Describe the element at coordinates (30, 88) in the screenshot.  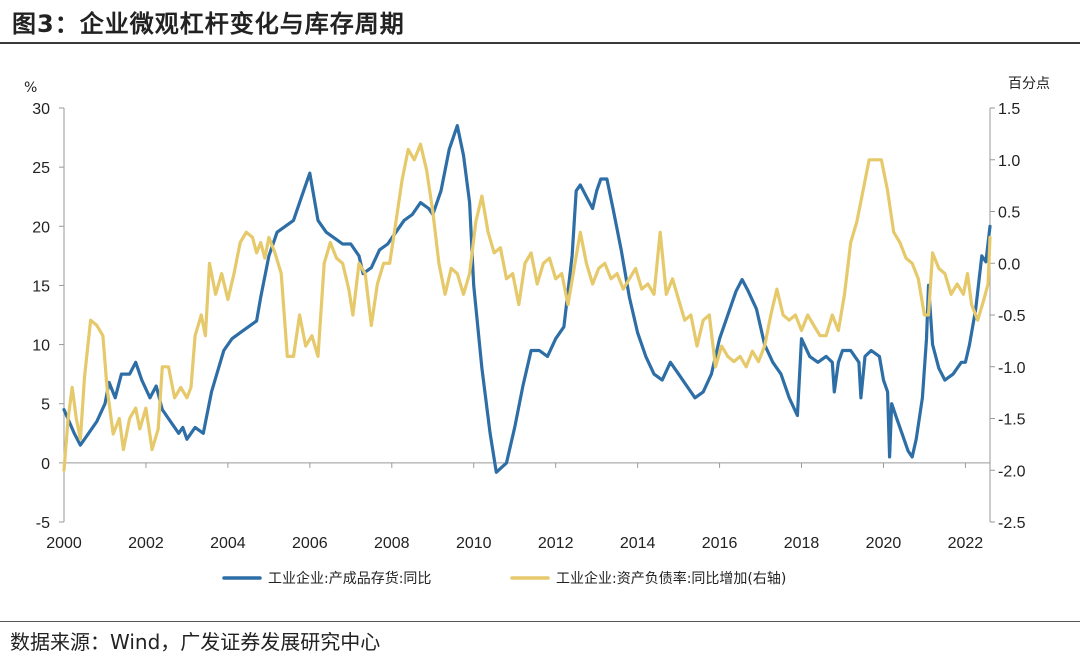
I see `left-axis-unit: %` at that location.